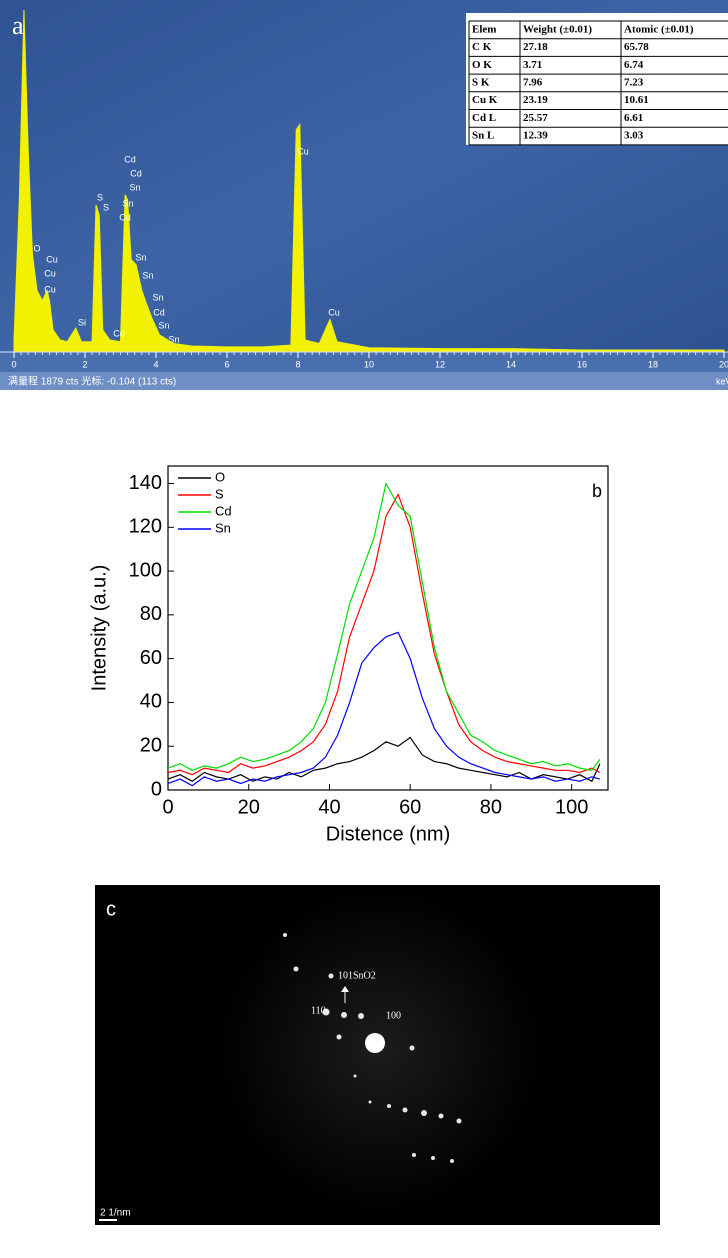 This screenshot has width=728, height=1258. Describe the element at coordinates (636, 47) in the screenshot. I see `table-cell: 65.78` at that location.